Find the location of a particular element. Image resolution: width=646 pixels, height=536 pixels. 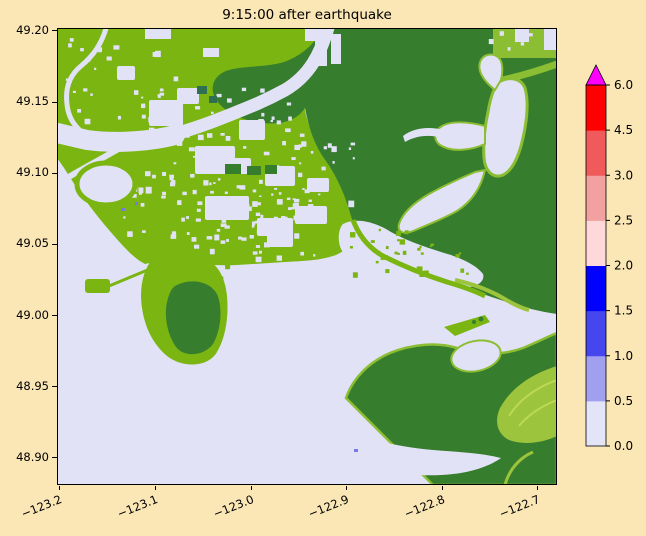

colorbar-tick-label: 4.5 is located at coordinates (623, 130).